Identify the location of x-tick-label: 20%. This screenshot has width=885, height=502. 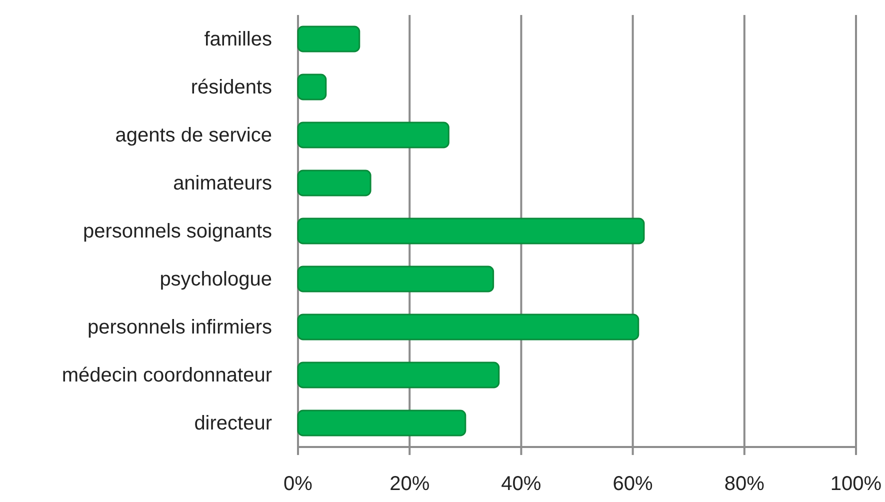
(410, 484).